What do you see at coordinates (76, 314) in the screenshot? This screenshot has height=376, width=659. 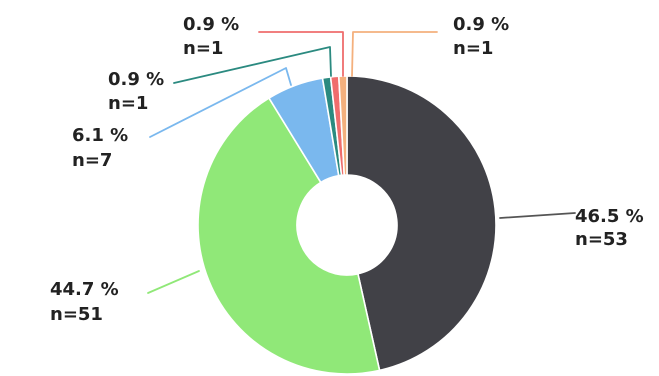 I see `slice-count-label-1: n=51` at bounding box center [76, 314].